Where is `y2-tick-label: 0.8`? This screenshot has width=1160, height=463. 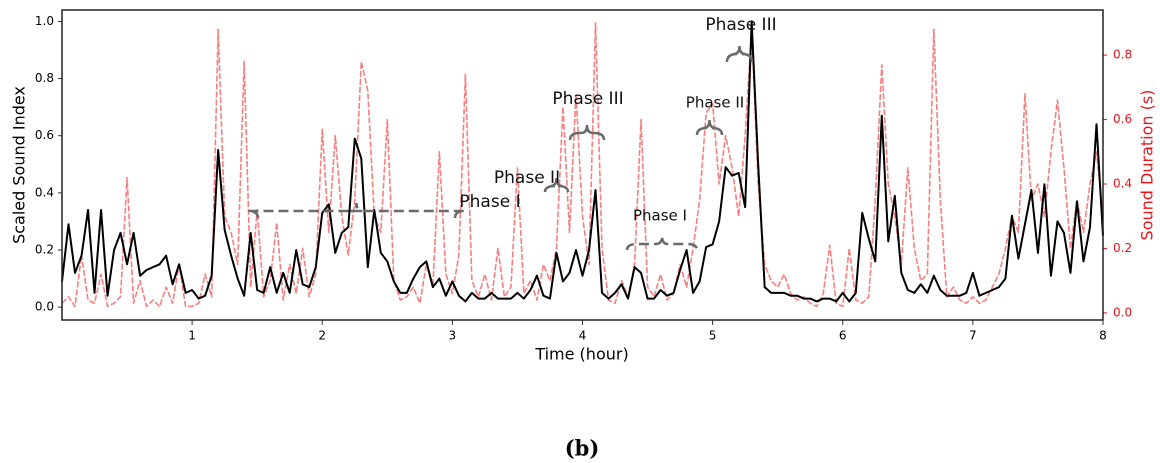 y2-tick-label: 0.8 is located at coordinates (1122, 55).